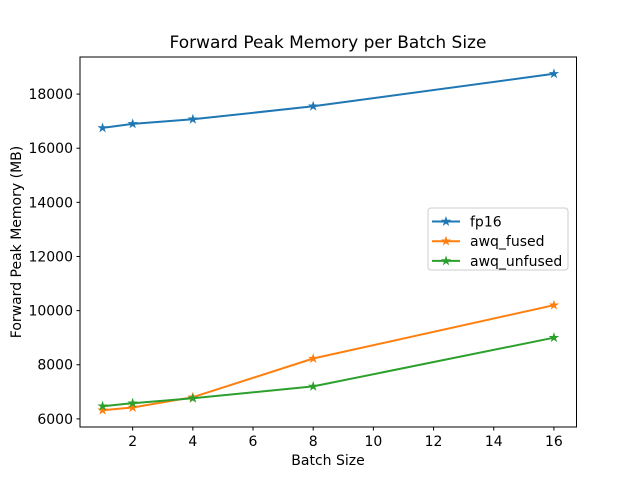  Describe the element at coordinates (192, 442) in the screenshot. I see `x-tick-label: 4` at that location.